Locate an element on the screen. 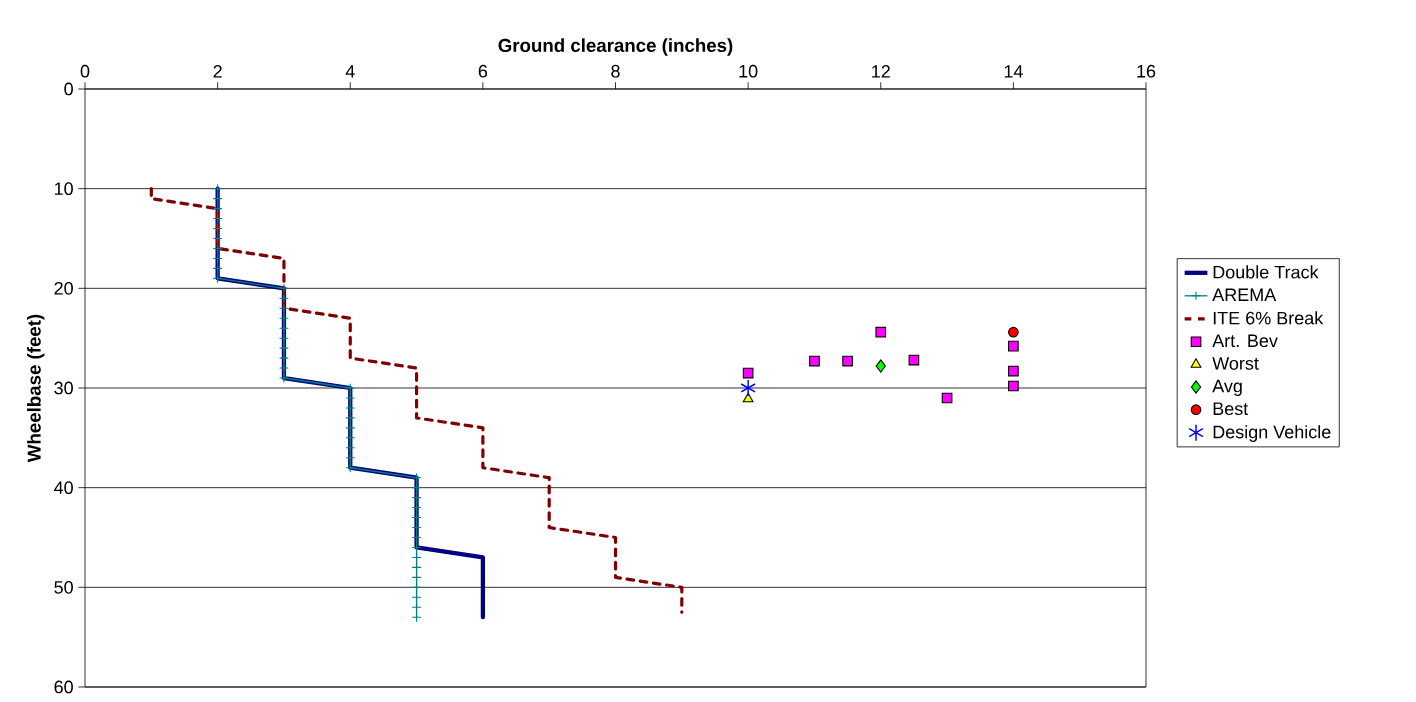 The height and width of the screenshot is (702, 1416). y-tick-label: 60 is located at coordinates (63, 687).